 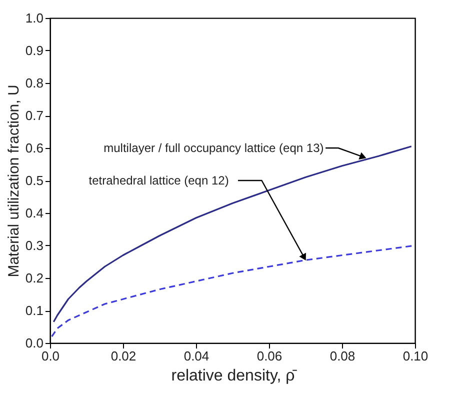 What do you see at coordinates (343, 356) in the screenshot?
I see `x-tick-label: 0.08` at bounding box center [343, 356].